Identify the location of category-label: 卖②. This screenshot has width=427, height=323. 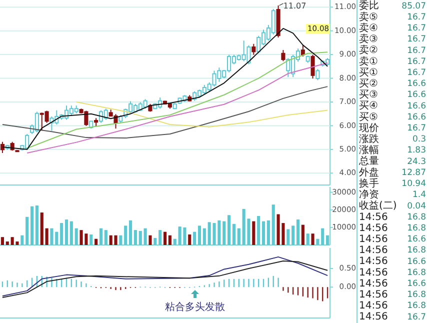
(368, 50).